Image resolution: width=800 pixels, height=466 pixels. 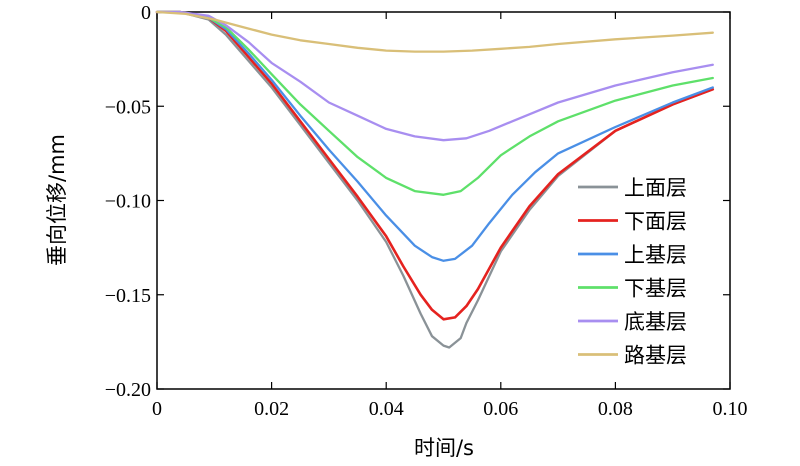 I want to click on y-tick-label: −0.10, so click(x=128, y=202).